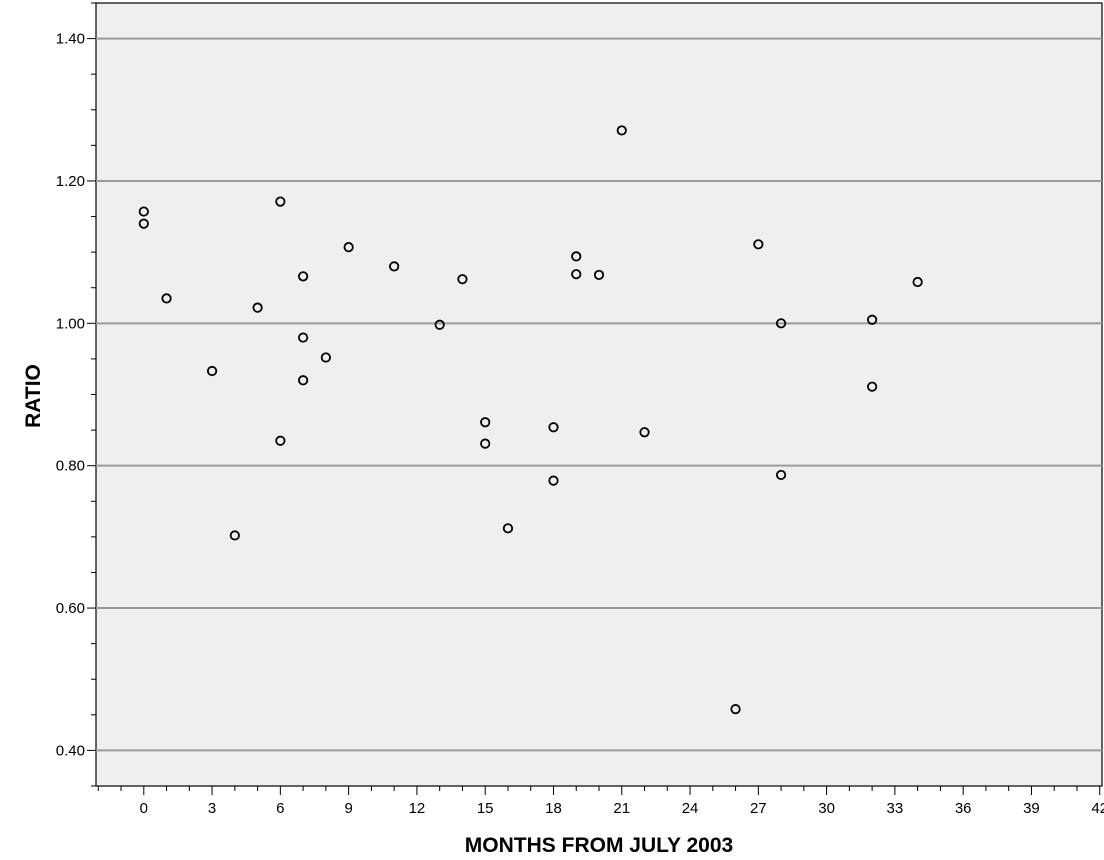 The width and height of the screenshot is (1104, 860). I want to click on x-tick-label: 3, so click(212, 808).